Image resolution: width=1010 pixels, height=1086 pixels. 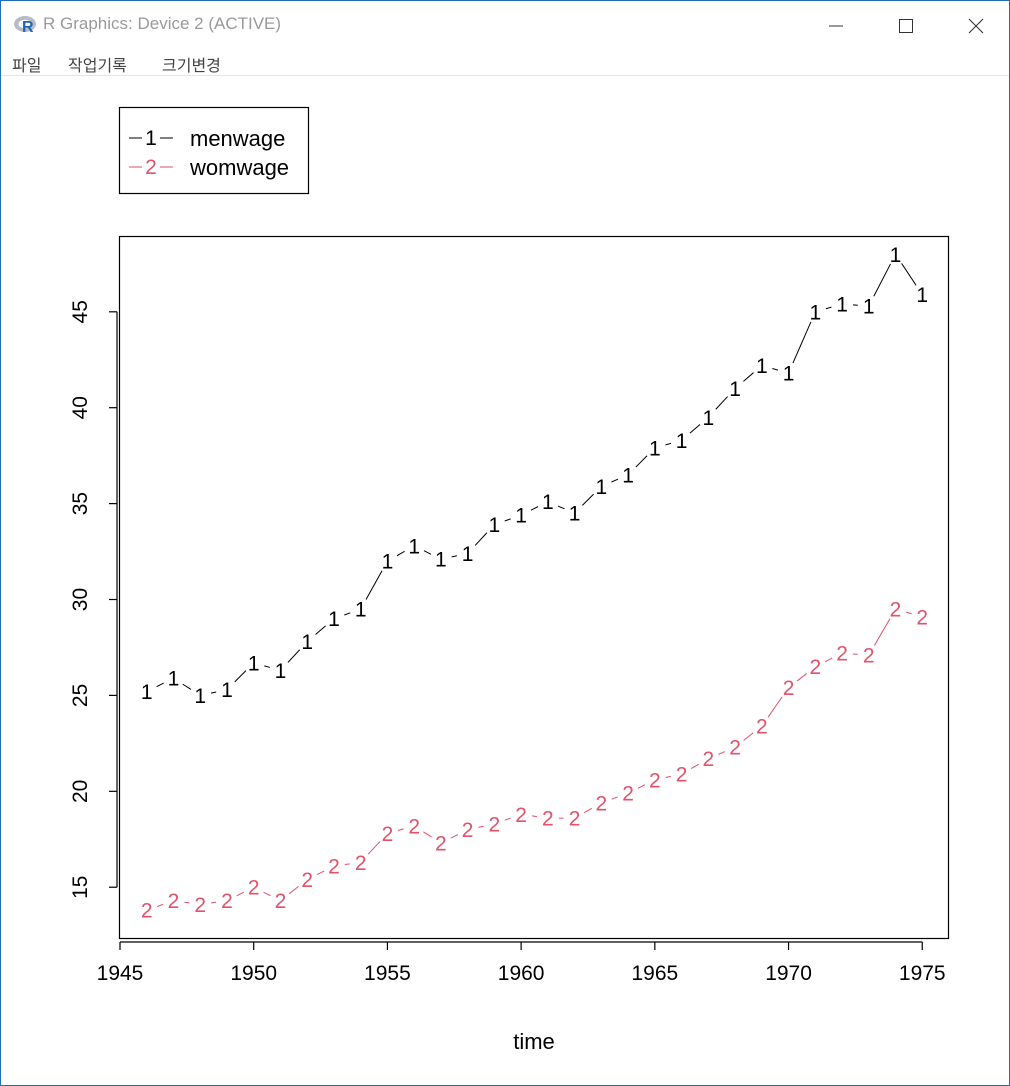 I want to click on x-axis-label: time, so click(x=534, y=1041).